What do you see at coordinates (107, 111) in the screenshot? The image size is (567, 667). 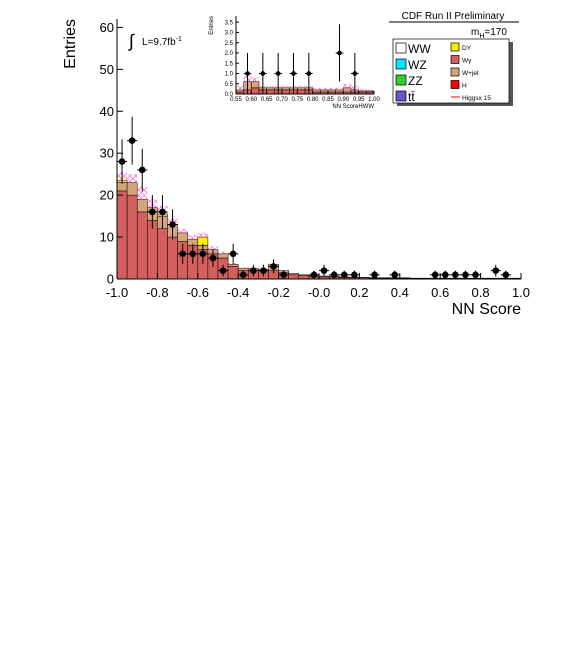 I see `y-tick-label-4: 40` at bounding box center [107, 111].